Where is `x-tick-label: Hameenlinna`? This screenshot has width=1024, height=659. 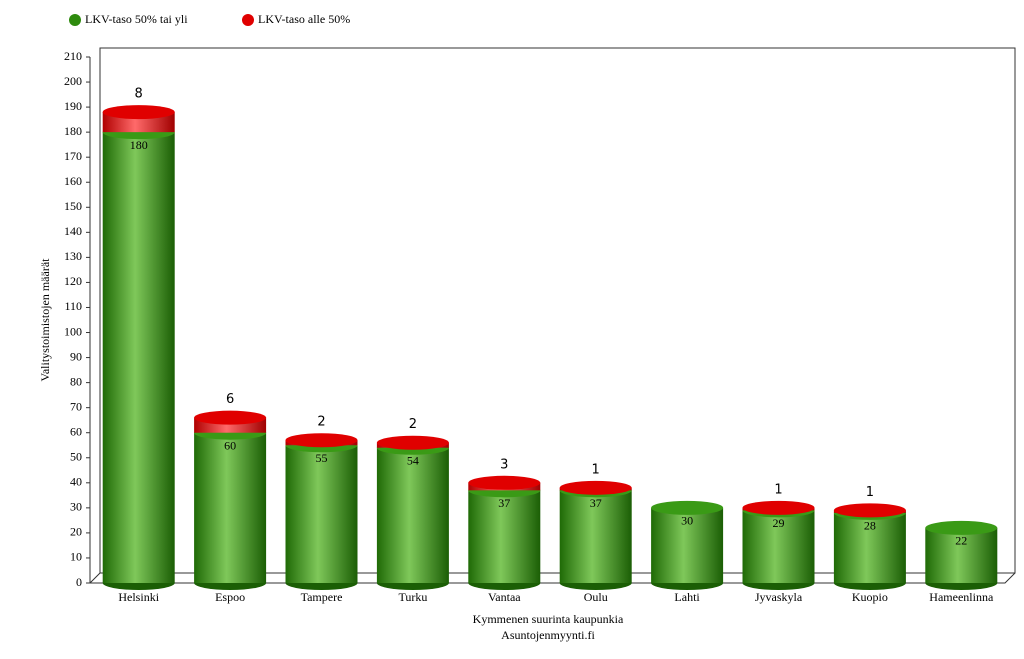 x-tick-label: Hameenlinna is located at coordinates (961, 597).